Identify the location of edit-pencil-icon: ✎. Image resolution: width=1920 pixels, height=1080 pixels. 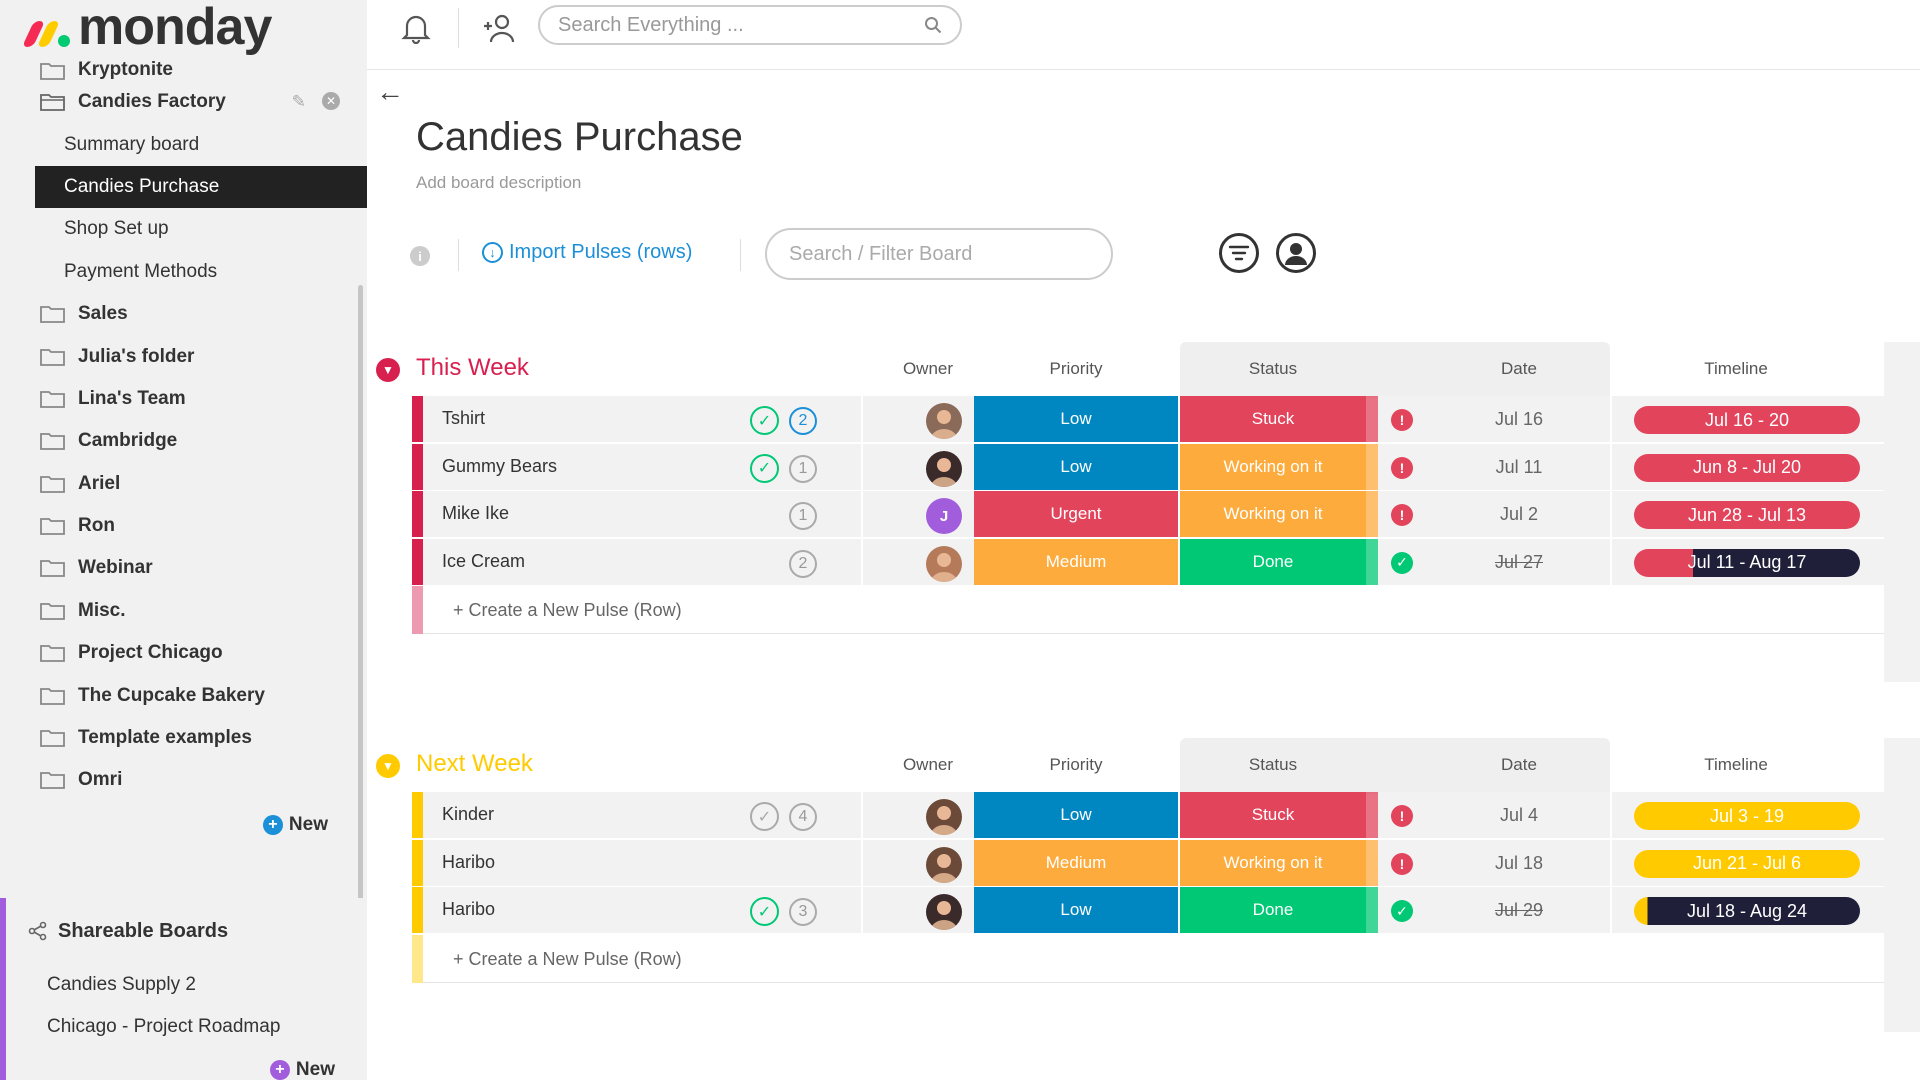
(298, 102).